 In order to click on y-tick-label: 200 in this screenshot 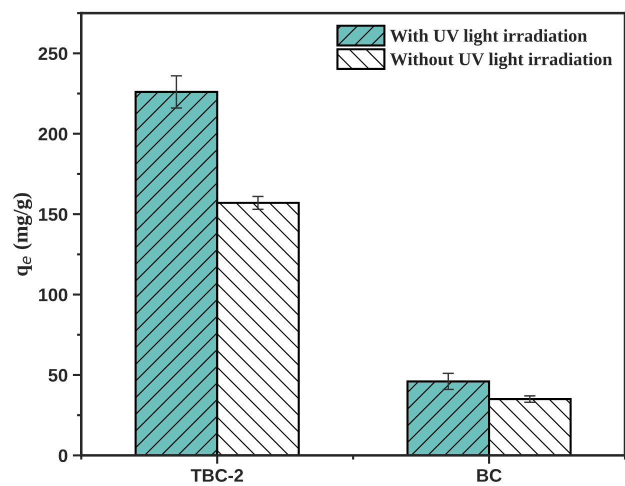, I will do `click(53, 134)`.